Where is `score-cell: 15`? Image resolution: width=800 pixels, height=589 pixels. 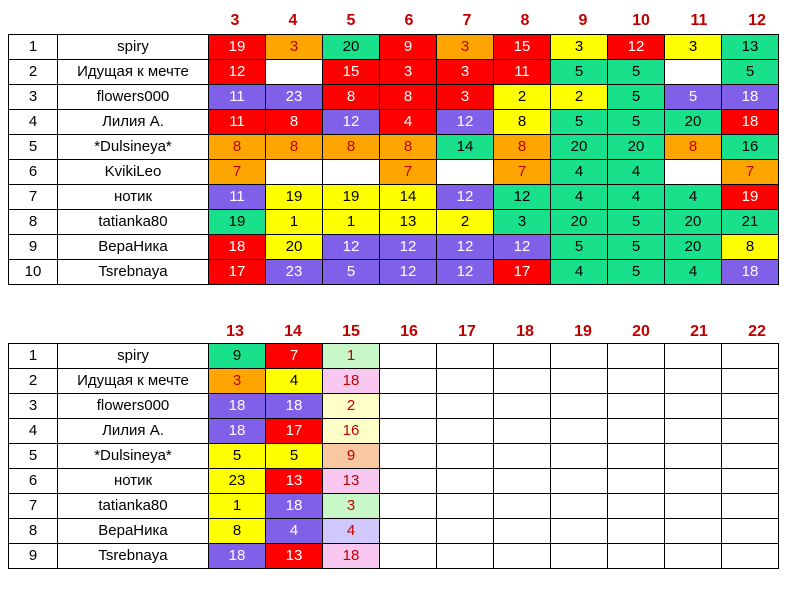 score-cell: 15 is located at coordinates (351, 72).